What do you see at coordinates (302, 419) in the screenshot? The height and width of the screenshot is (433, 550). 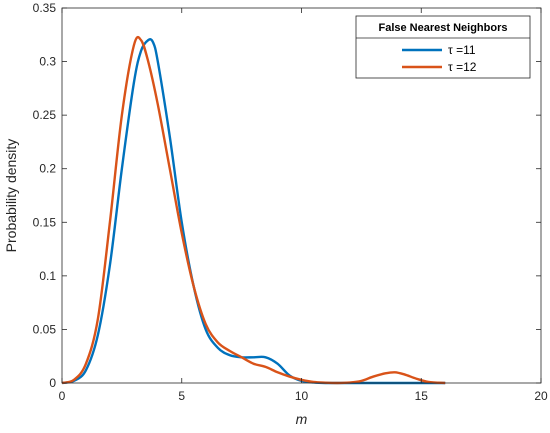 I see `x-axis-label: m` at bounding box center [302, 419].